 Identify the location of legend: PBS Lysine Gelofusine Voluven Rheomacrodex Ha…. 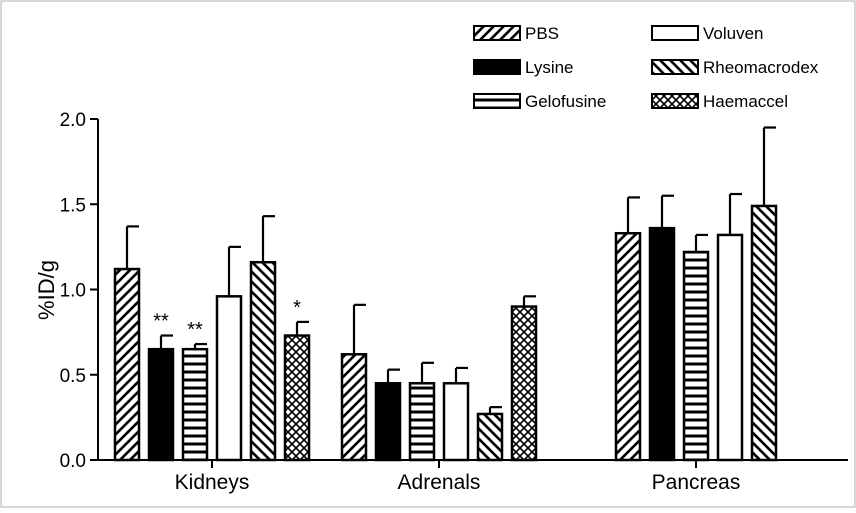
(646, 67).